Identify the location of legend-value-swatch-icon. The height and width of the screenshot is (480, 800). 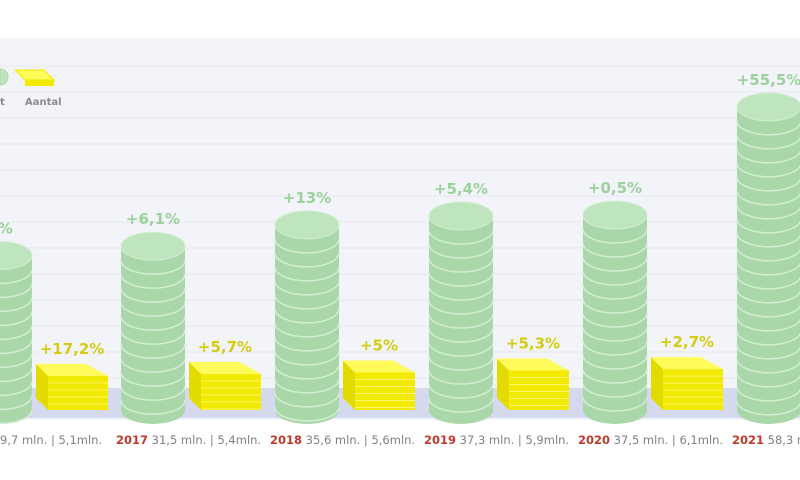
(4, 77).